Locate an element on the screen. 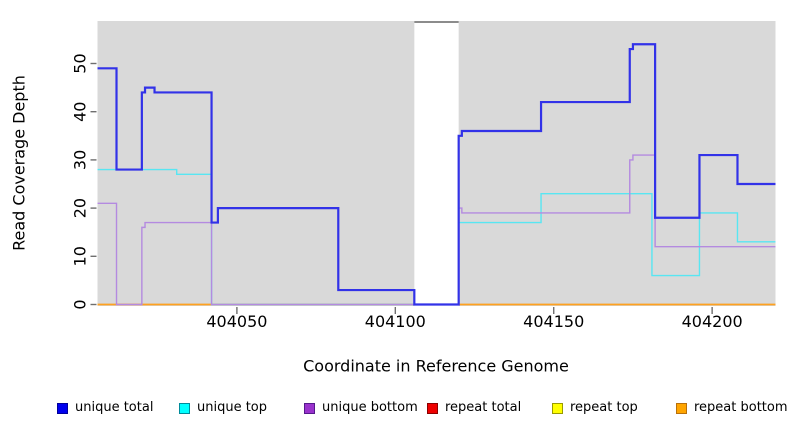 The image size is (792, 432). series-unique-bottom is located at coordinates (256, 254).